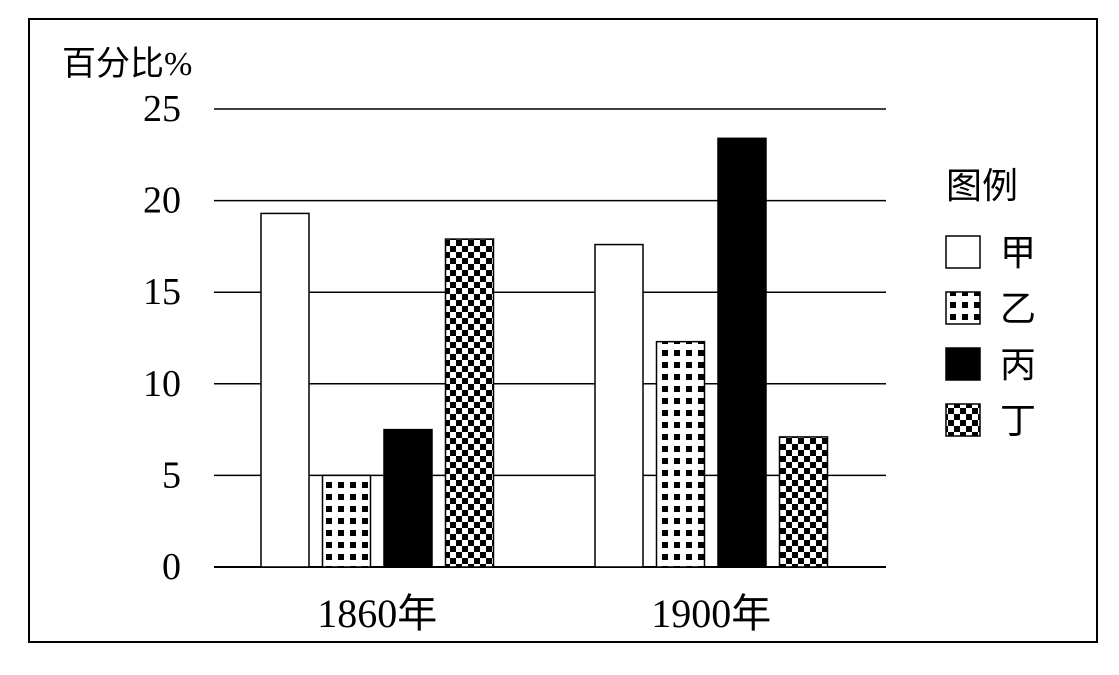 The width and height of the screenshot is (1119, 675). What do you see at coordinates (127, 64) in the screenshot?
I see `y-axis-label: 百分比%` at bounding box center [127, 64].